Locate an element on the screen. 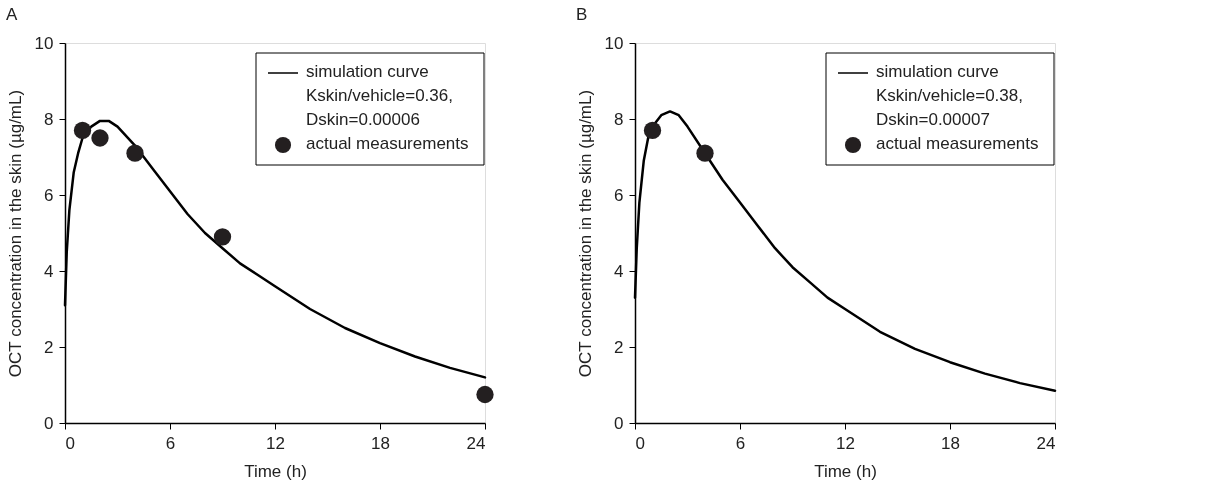 This screenshot has width=1206, height=495. chart-title: B is located at coordinates (582, 14).